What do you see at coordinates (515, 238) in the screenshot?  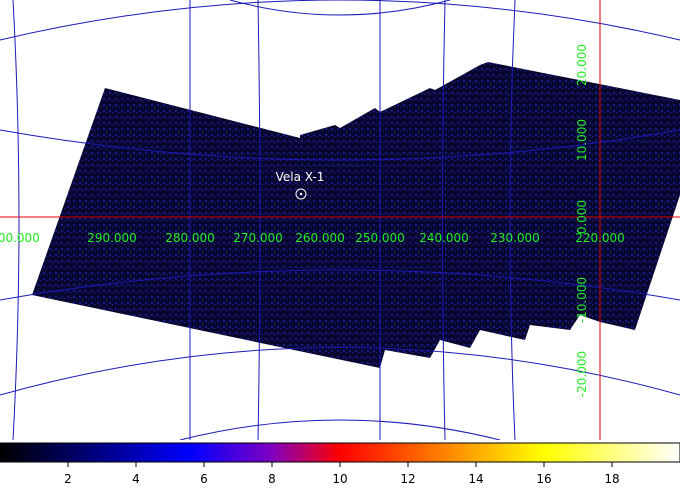 I see `longitude-label: 230.000` at bounding box center [515, 238].